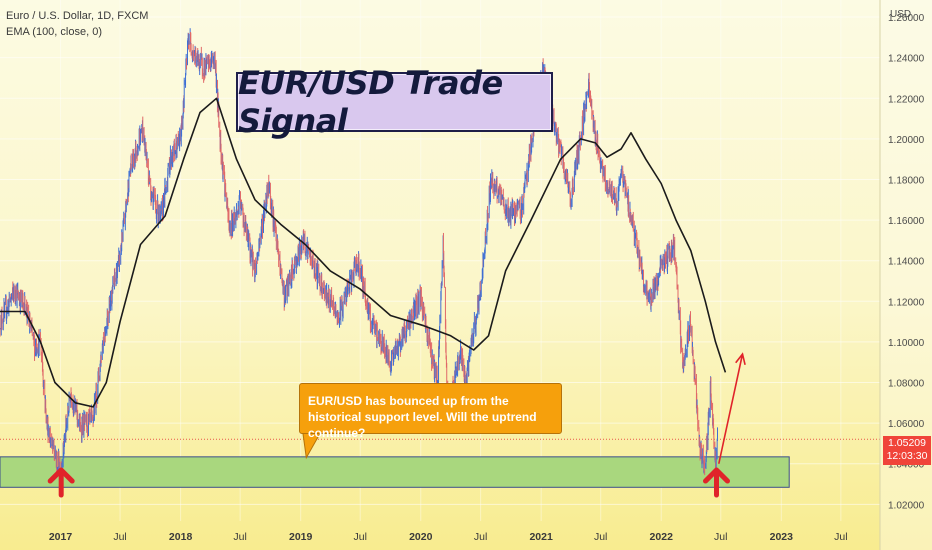 Image resolution: width=932 pixels, height=550 pixels. I want to click on y-tick-label: 1.08000, so click(906, 384).